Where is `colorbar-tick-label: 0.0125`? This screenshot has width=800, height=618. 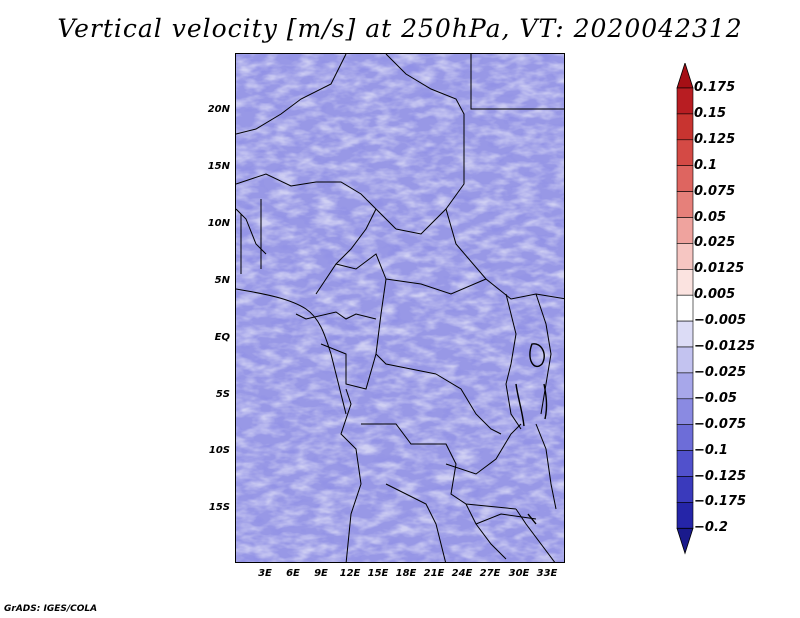 colorbar-tick-label: 0.0125 is located at coordinates (719, 269).